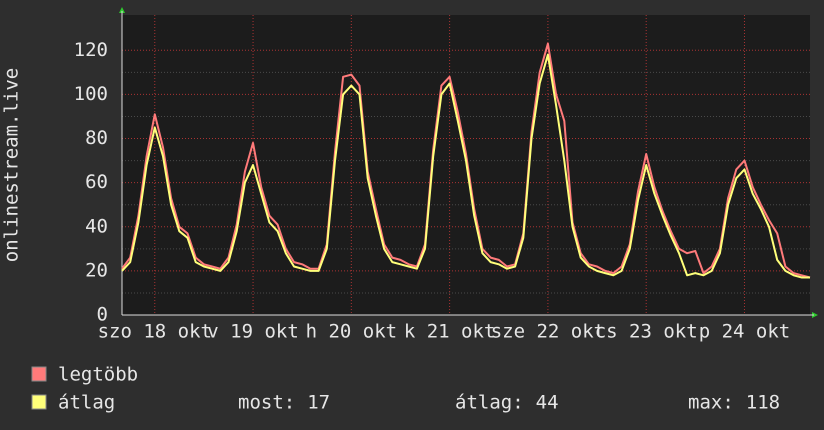  I want to click on x-tick-label: p 24 okt, so click(745, 332).